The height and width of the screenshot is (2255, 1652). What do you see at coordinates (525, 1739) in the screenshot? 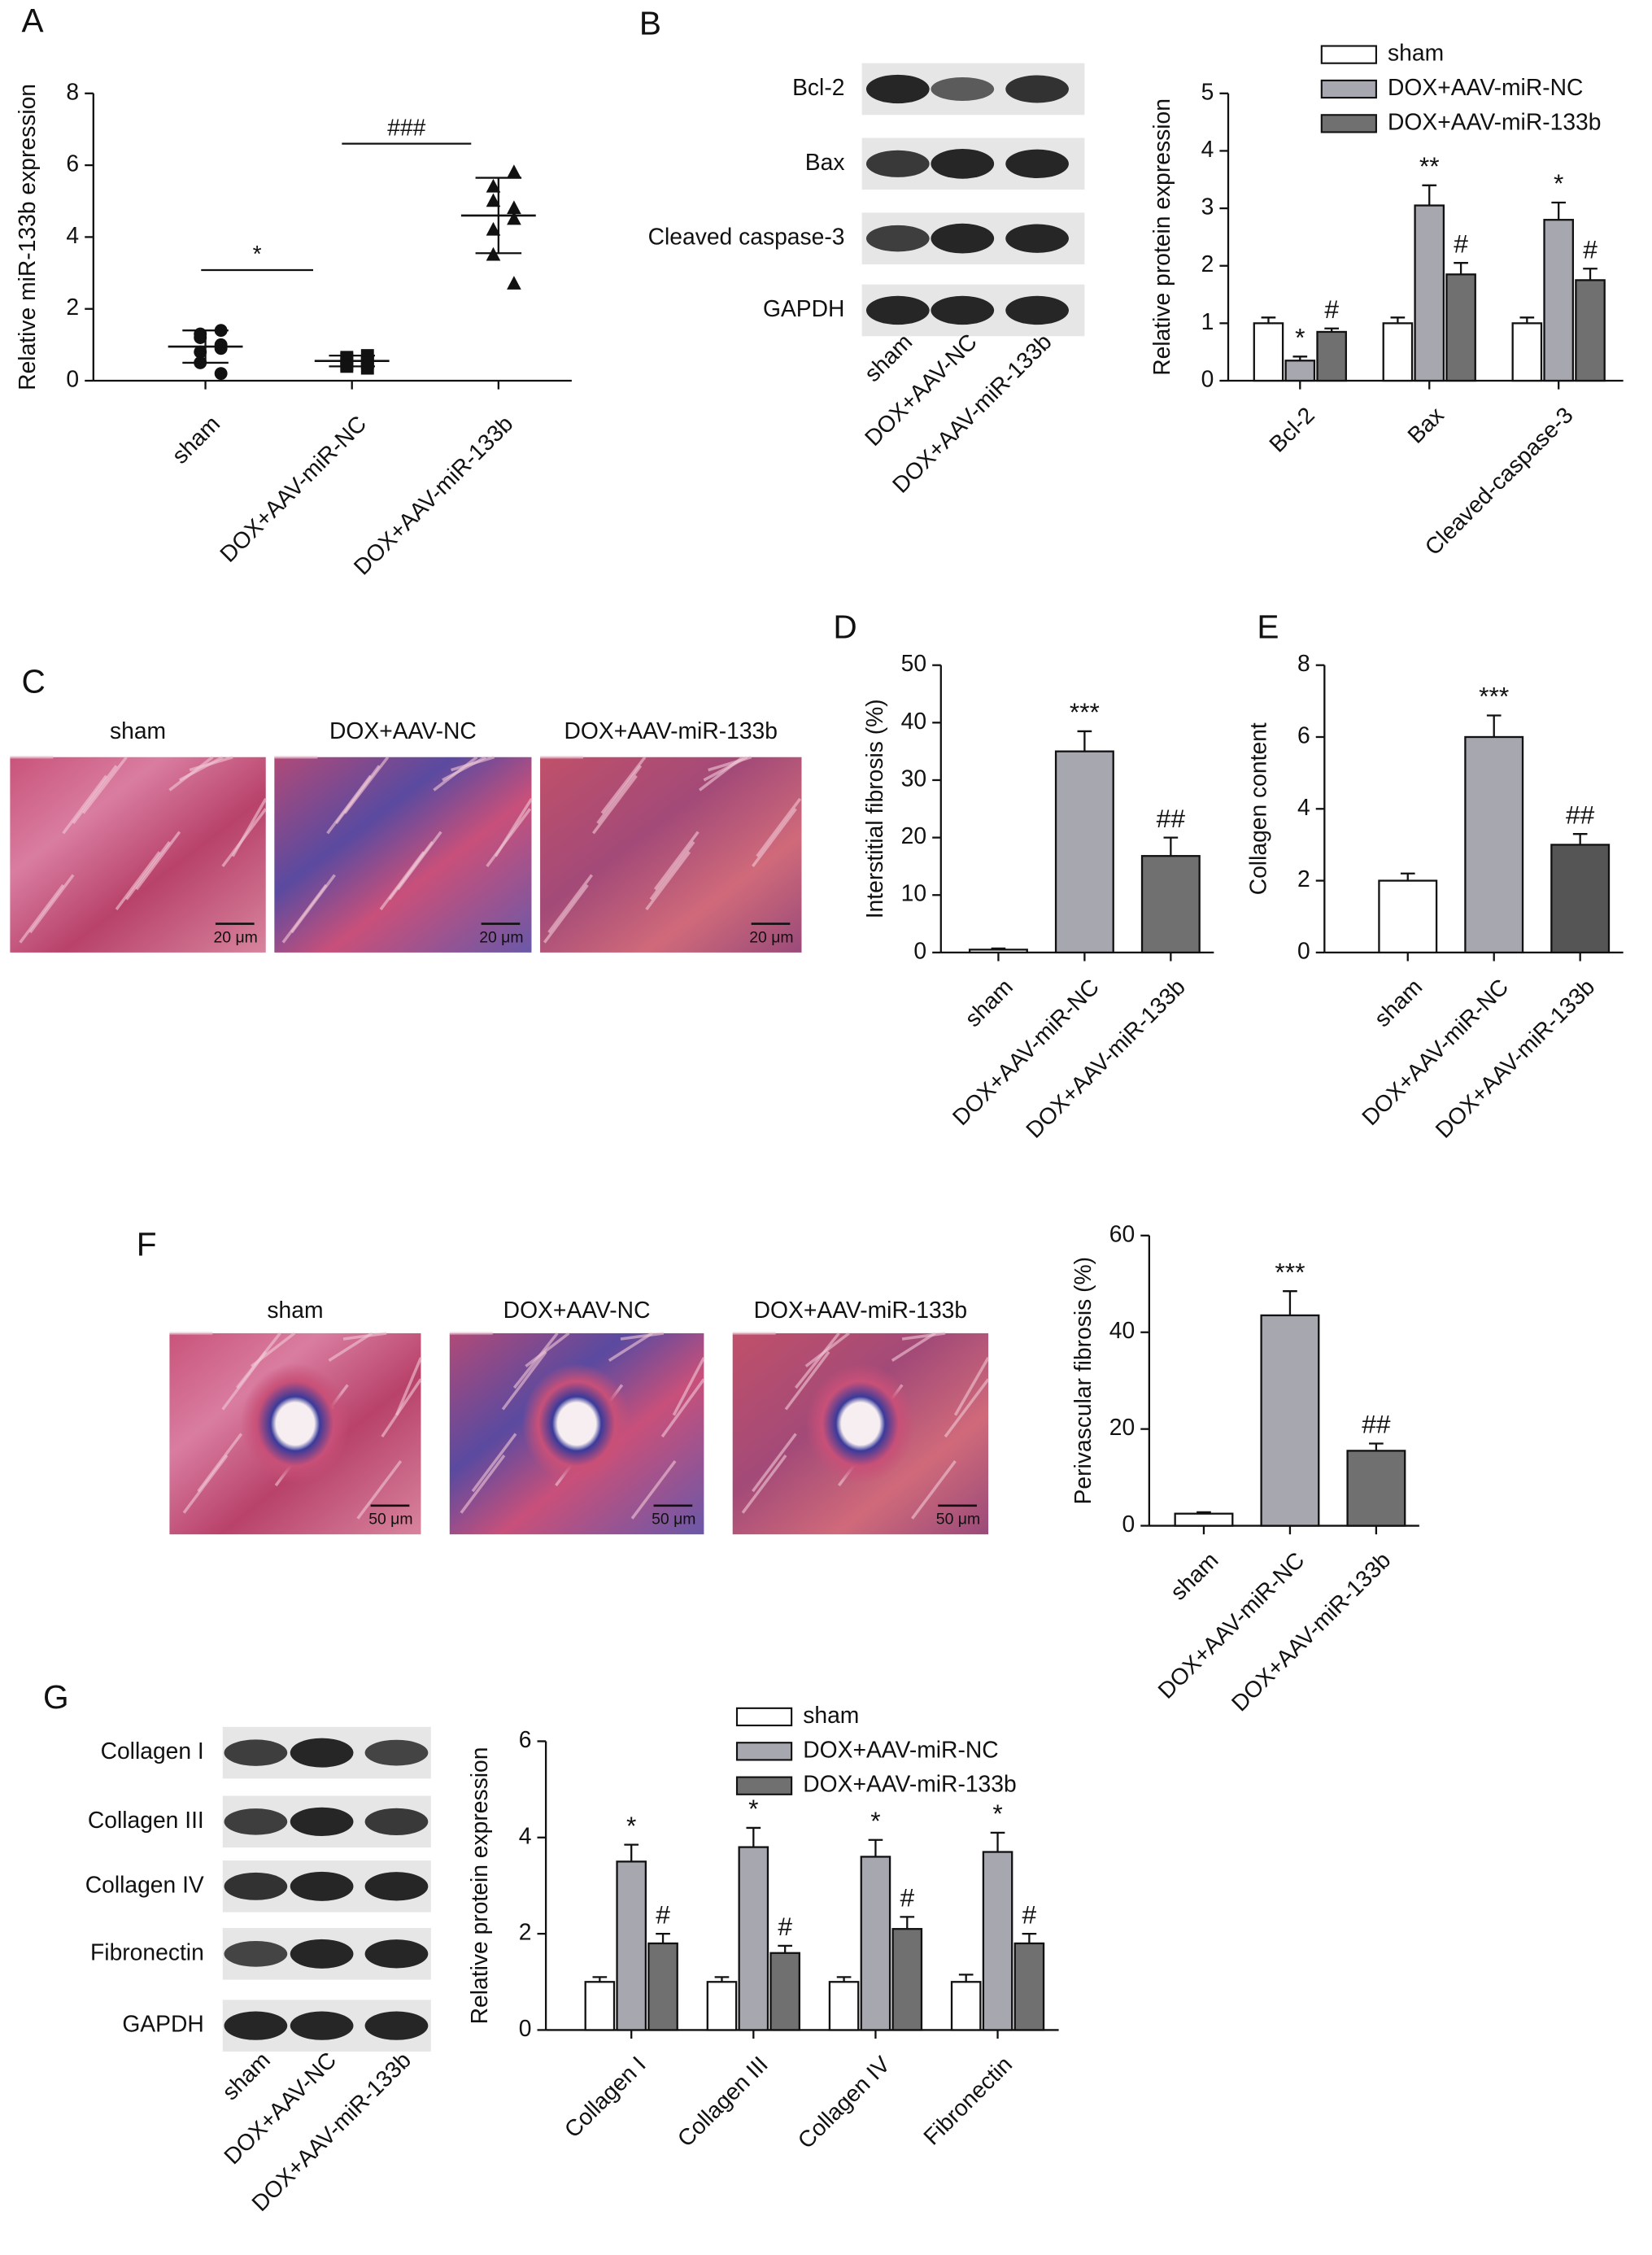
I see `y-tick-label: 6` at bounding box center [525, 1739].